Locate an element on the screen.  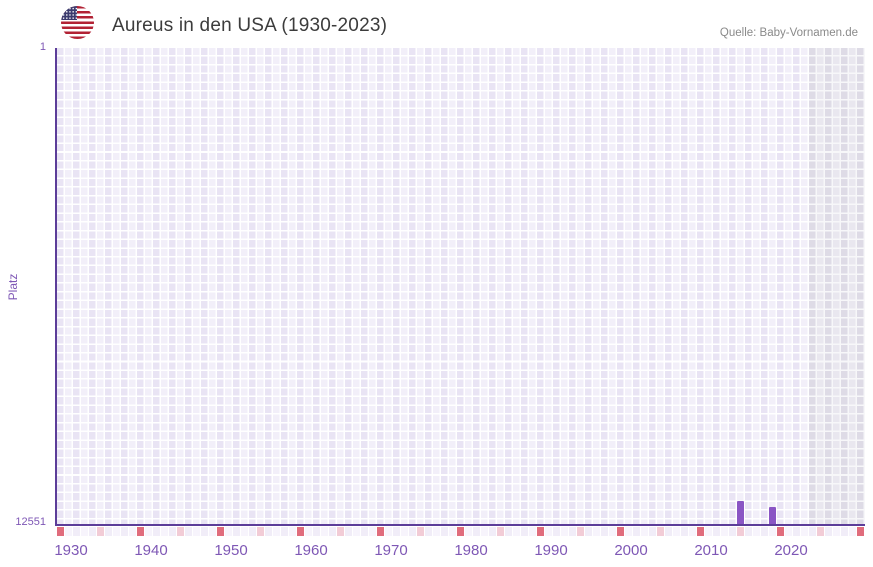
strip-cell-1971 is located at coordinates (396, 531).